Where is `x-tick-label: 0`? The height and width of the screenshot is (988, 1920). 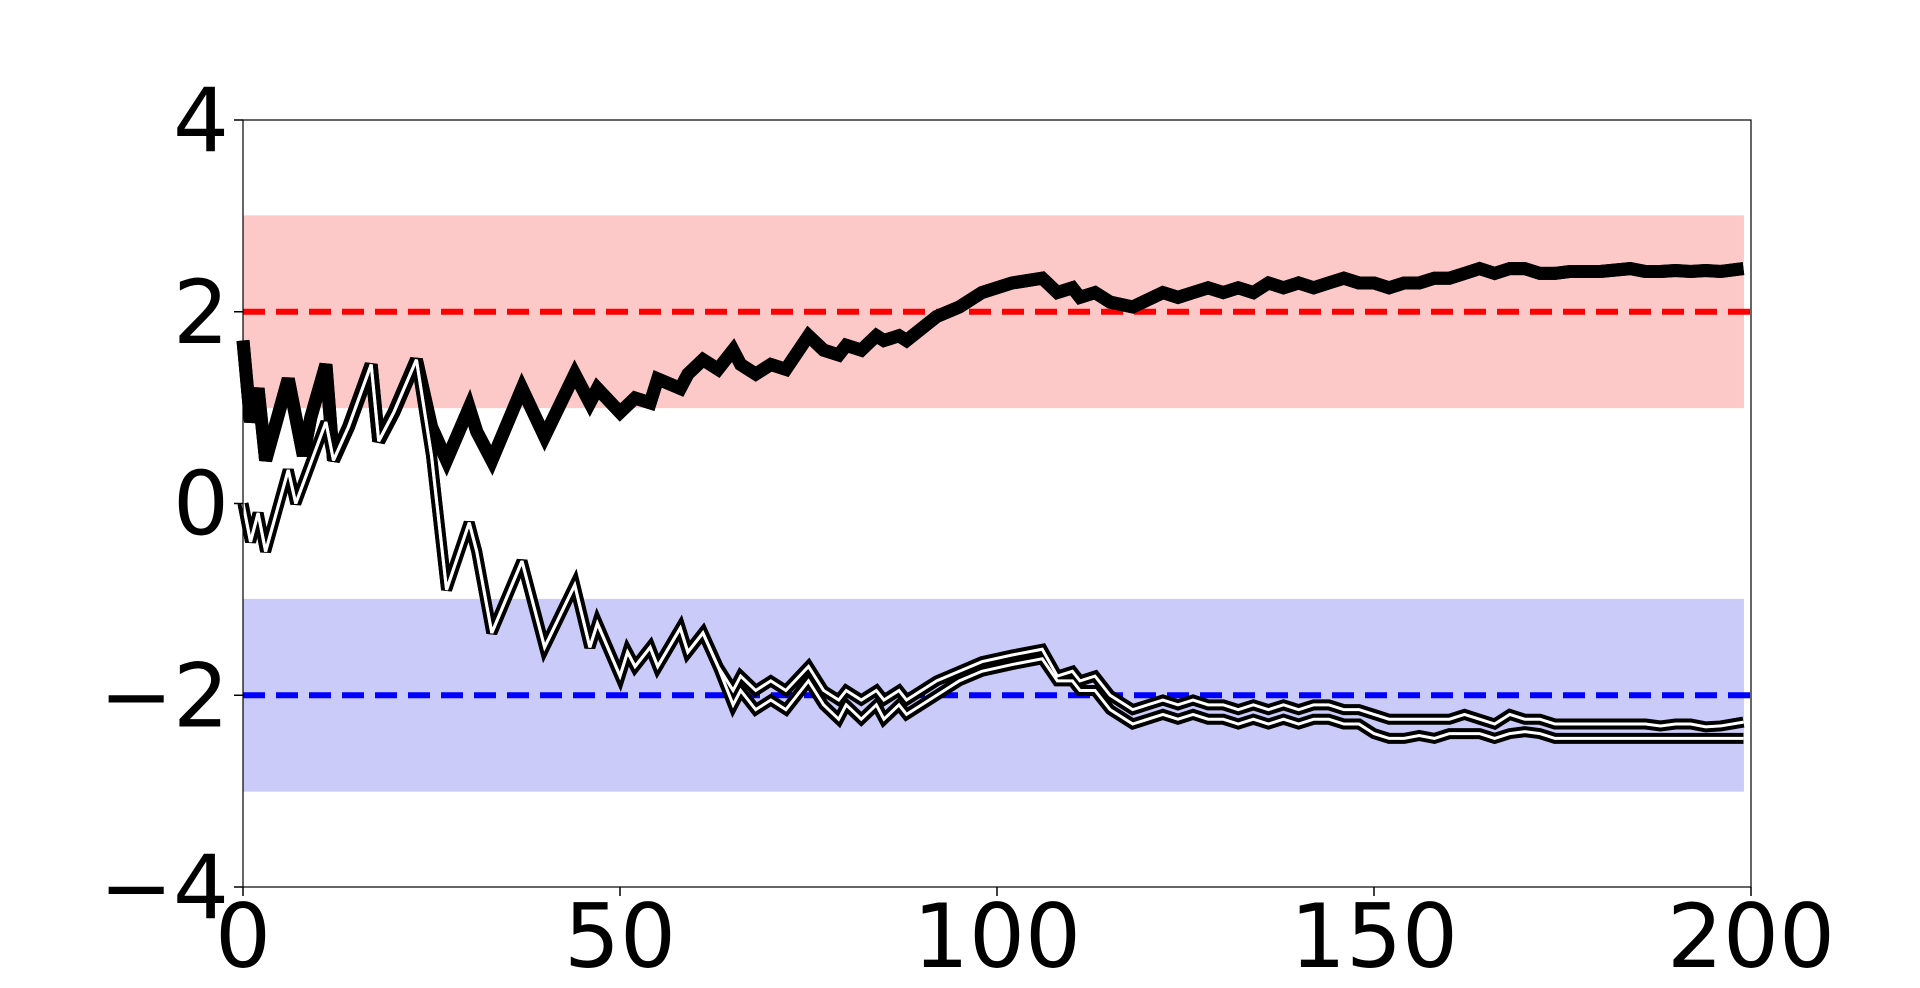
x-tick-label: 0 is located at coordinates (243, 934).